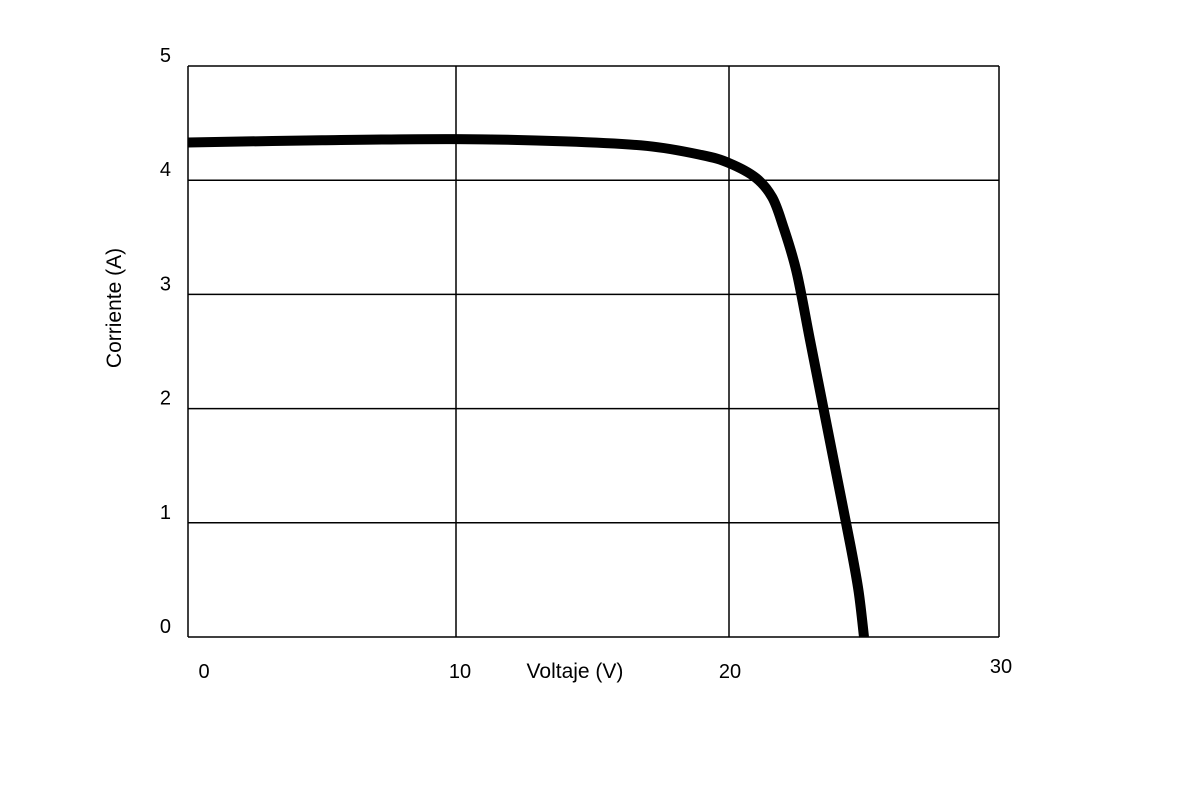 Image resolution: width=1200 pixels, height=810 pixels. I want to click on x-tick-label-20: 20, so click(730, 672).